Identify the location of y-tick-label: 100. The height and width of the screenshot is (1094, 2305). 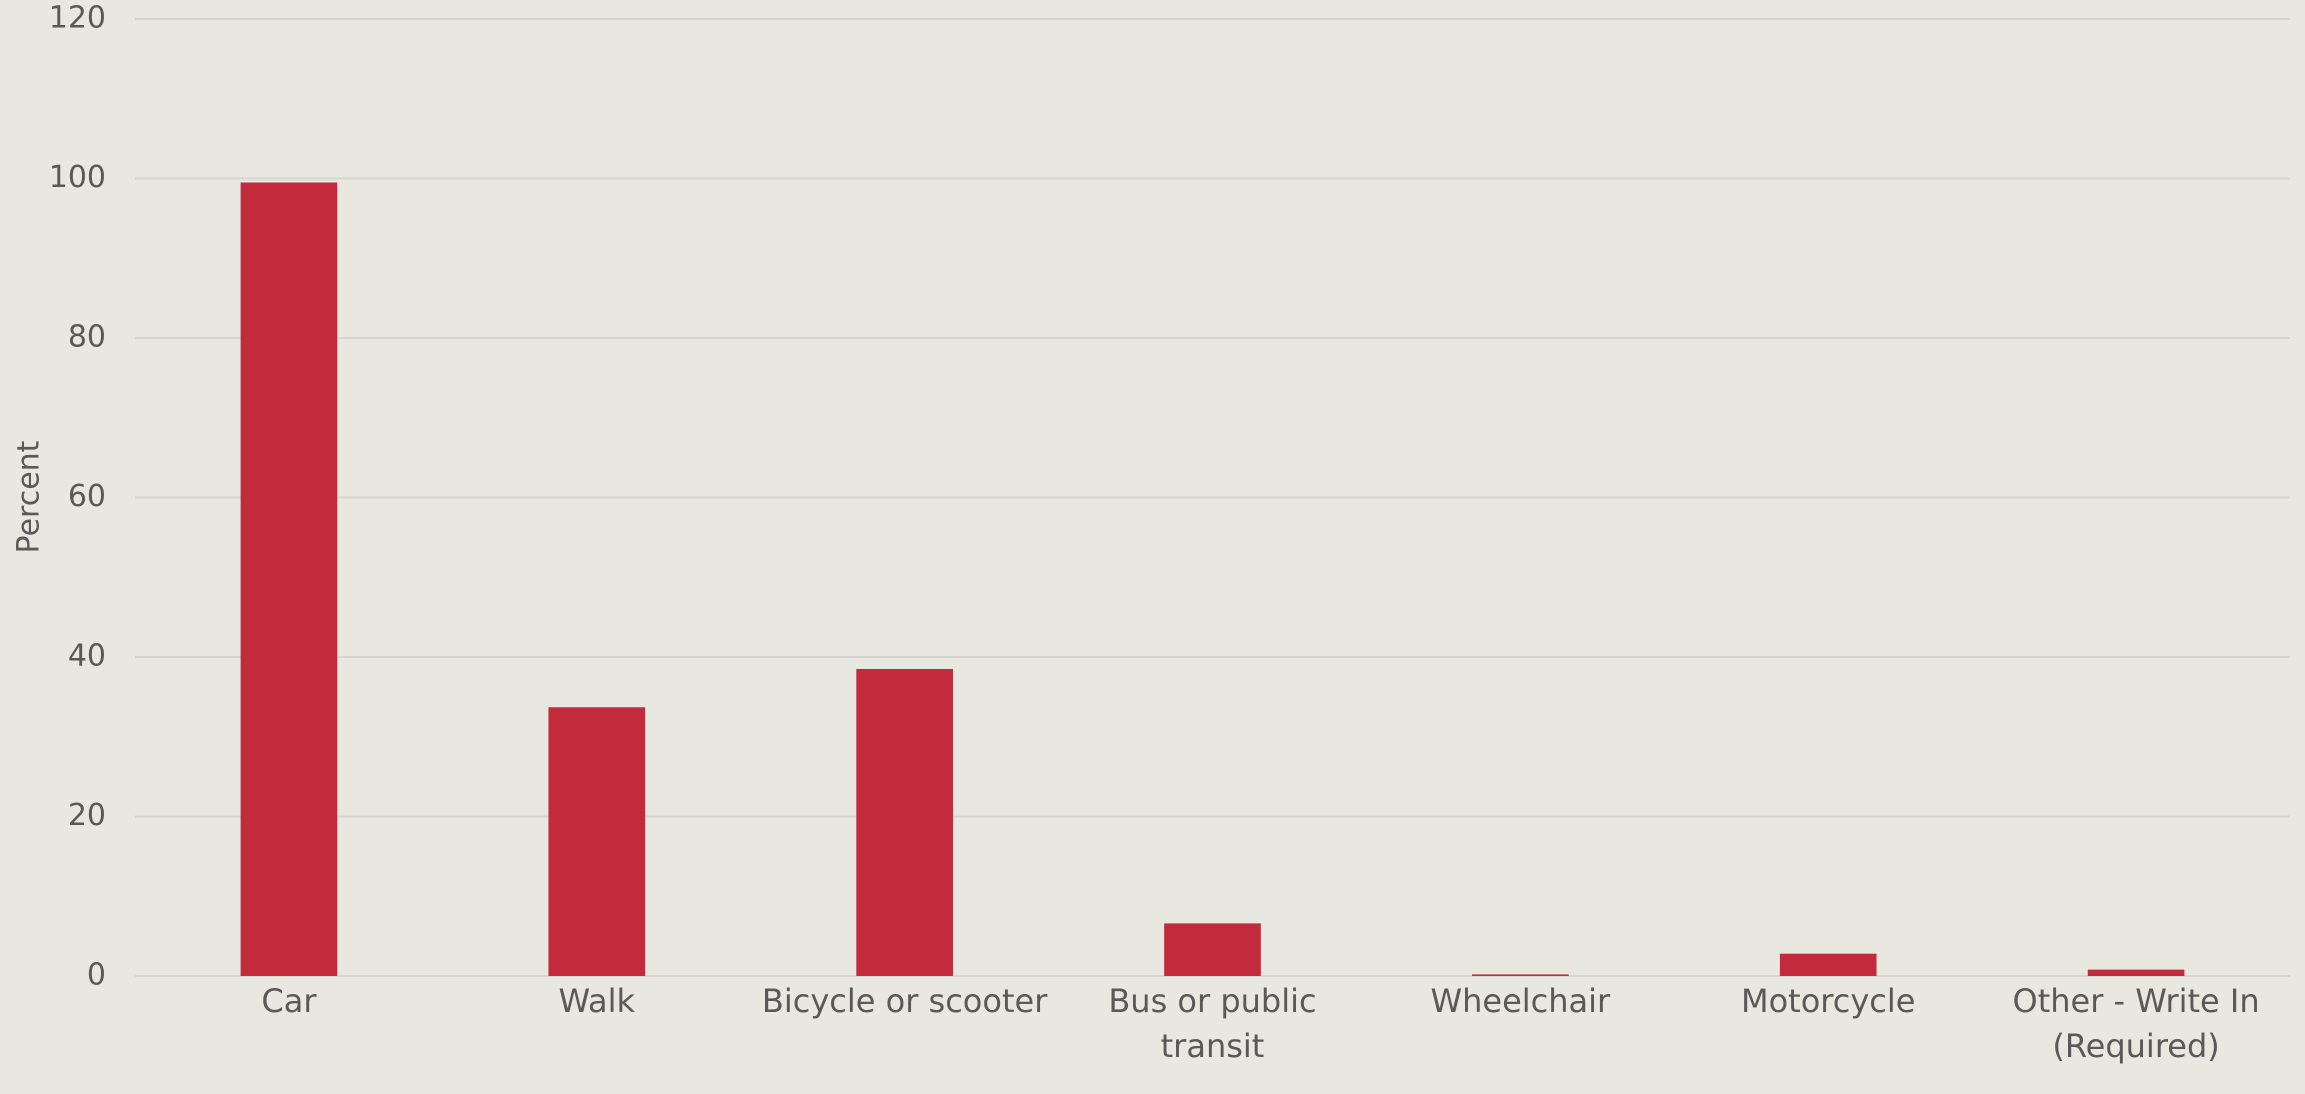
(77, 177).